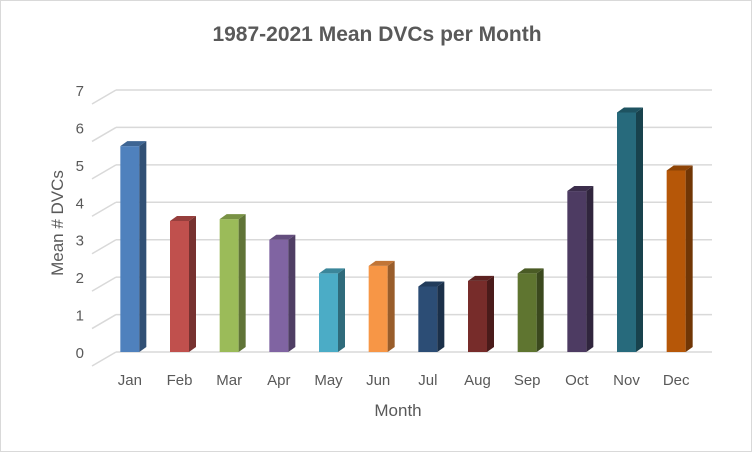  Describe the element at coordinates (481, 313) in the screenshot. I see `bar-aug` at that location.